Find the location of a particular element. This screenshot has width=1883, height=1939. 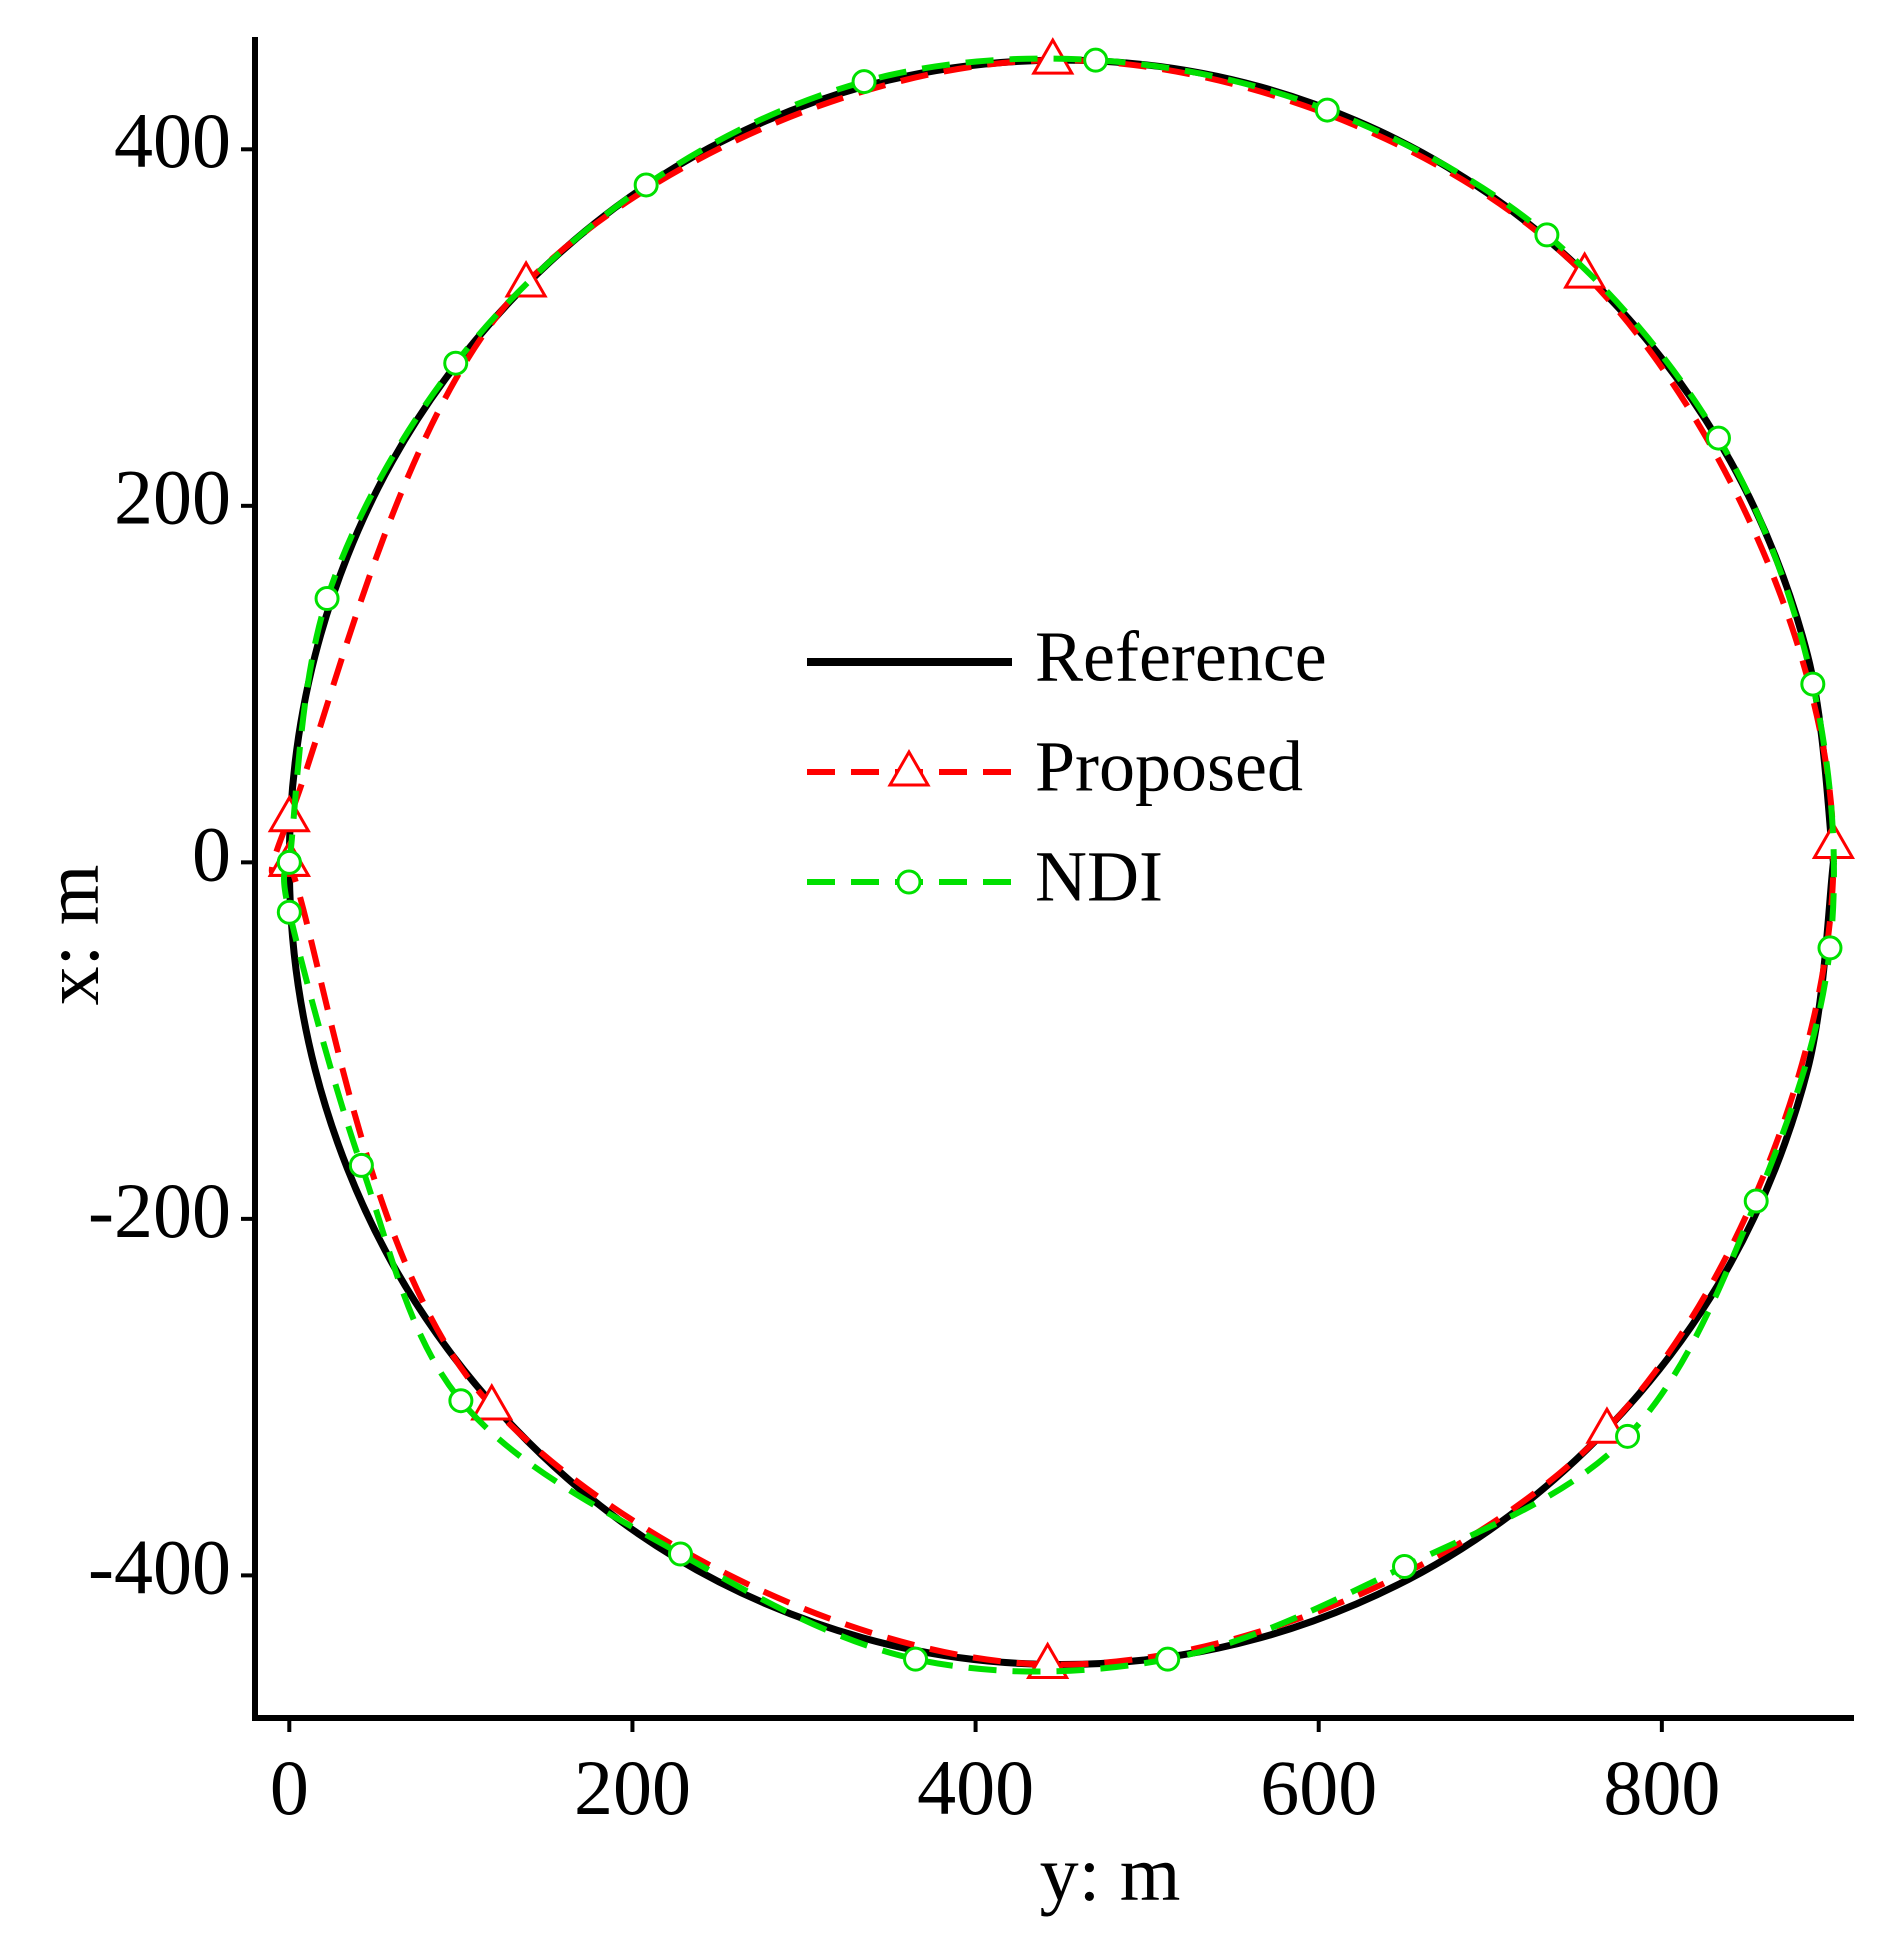

x-tick-label: 800 is located at coordinates (1661, 1787).